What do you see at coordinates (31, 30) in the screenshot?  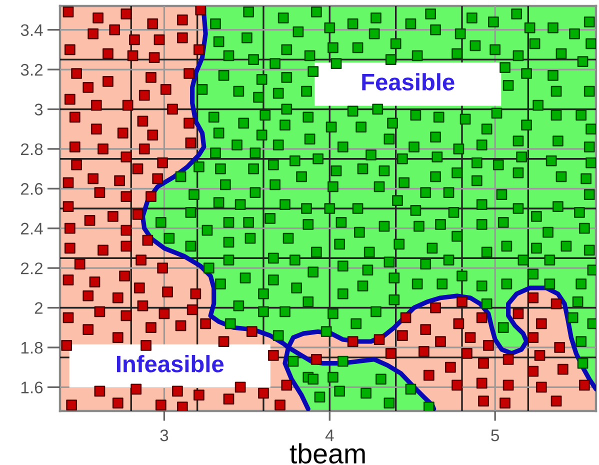 I see `y-tick-label: 3.4` at bounding box center [31, 30].